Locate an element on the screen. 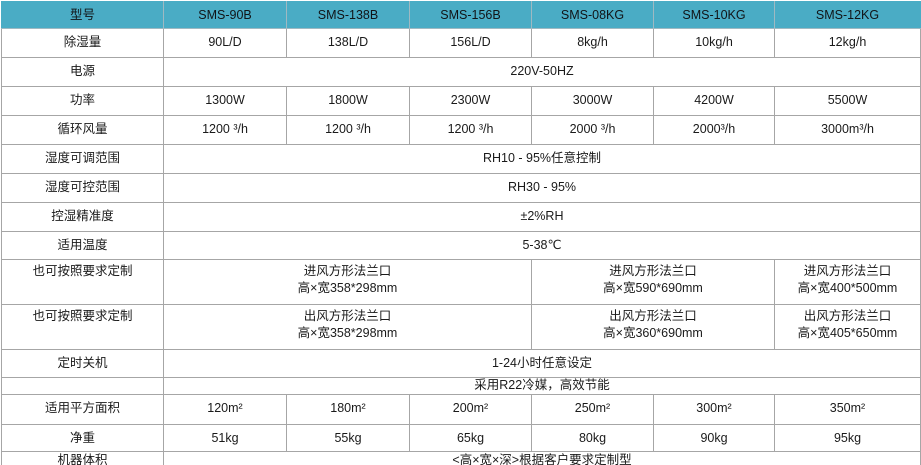 The height and width of the screenshot is (465, 921). cell: 138L/D is located at coordinates (348, 43).